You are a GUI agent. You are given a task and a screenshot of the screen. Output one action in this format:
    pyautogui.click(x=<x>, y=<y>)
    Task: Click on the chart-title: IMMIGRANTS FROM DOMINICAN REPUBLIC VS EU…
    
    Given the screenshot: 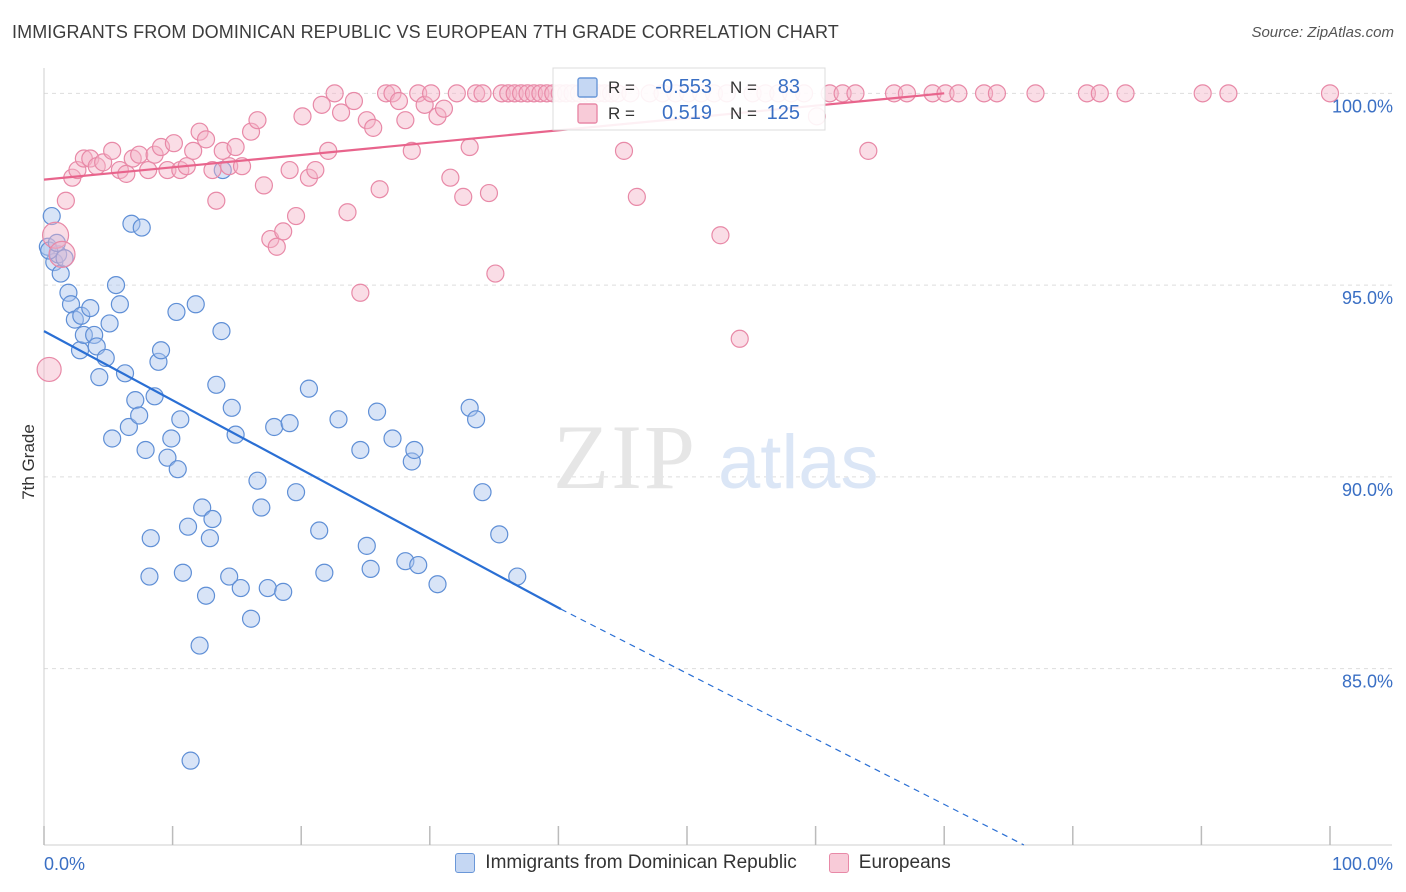 What is the action you would take?
    pyautogui.click(x=425, y=32)
    